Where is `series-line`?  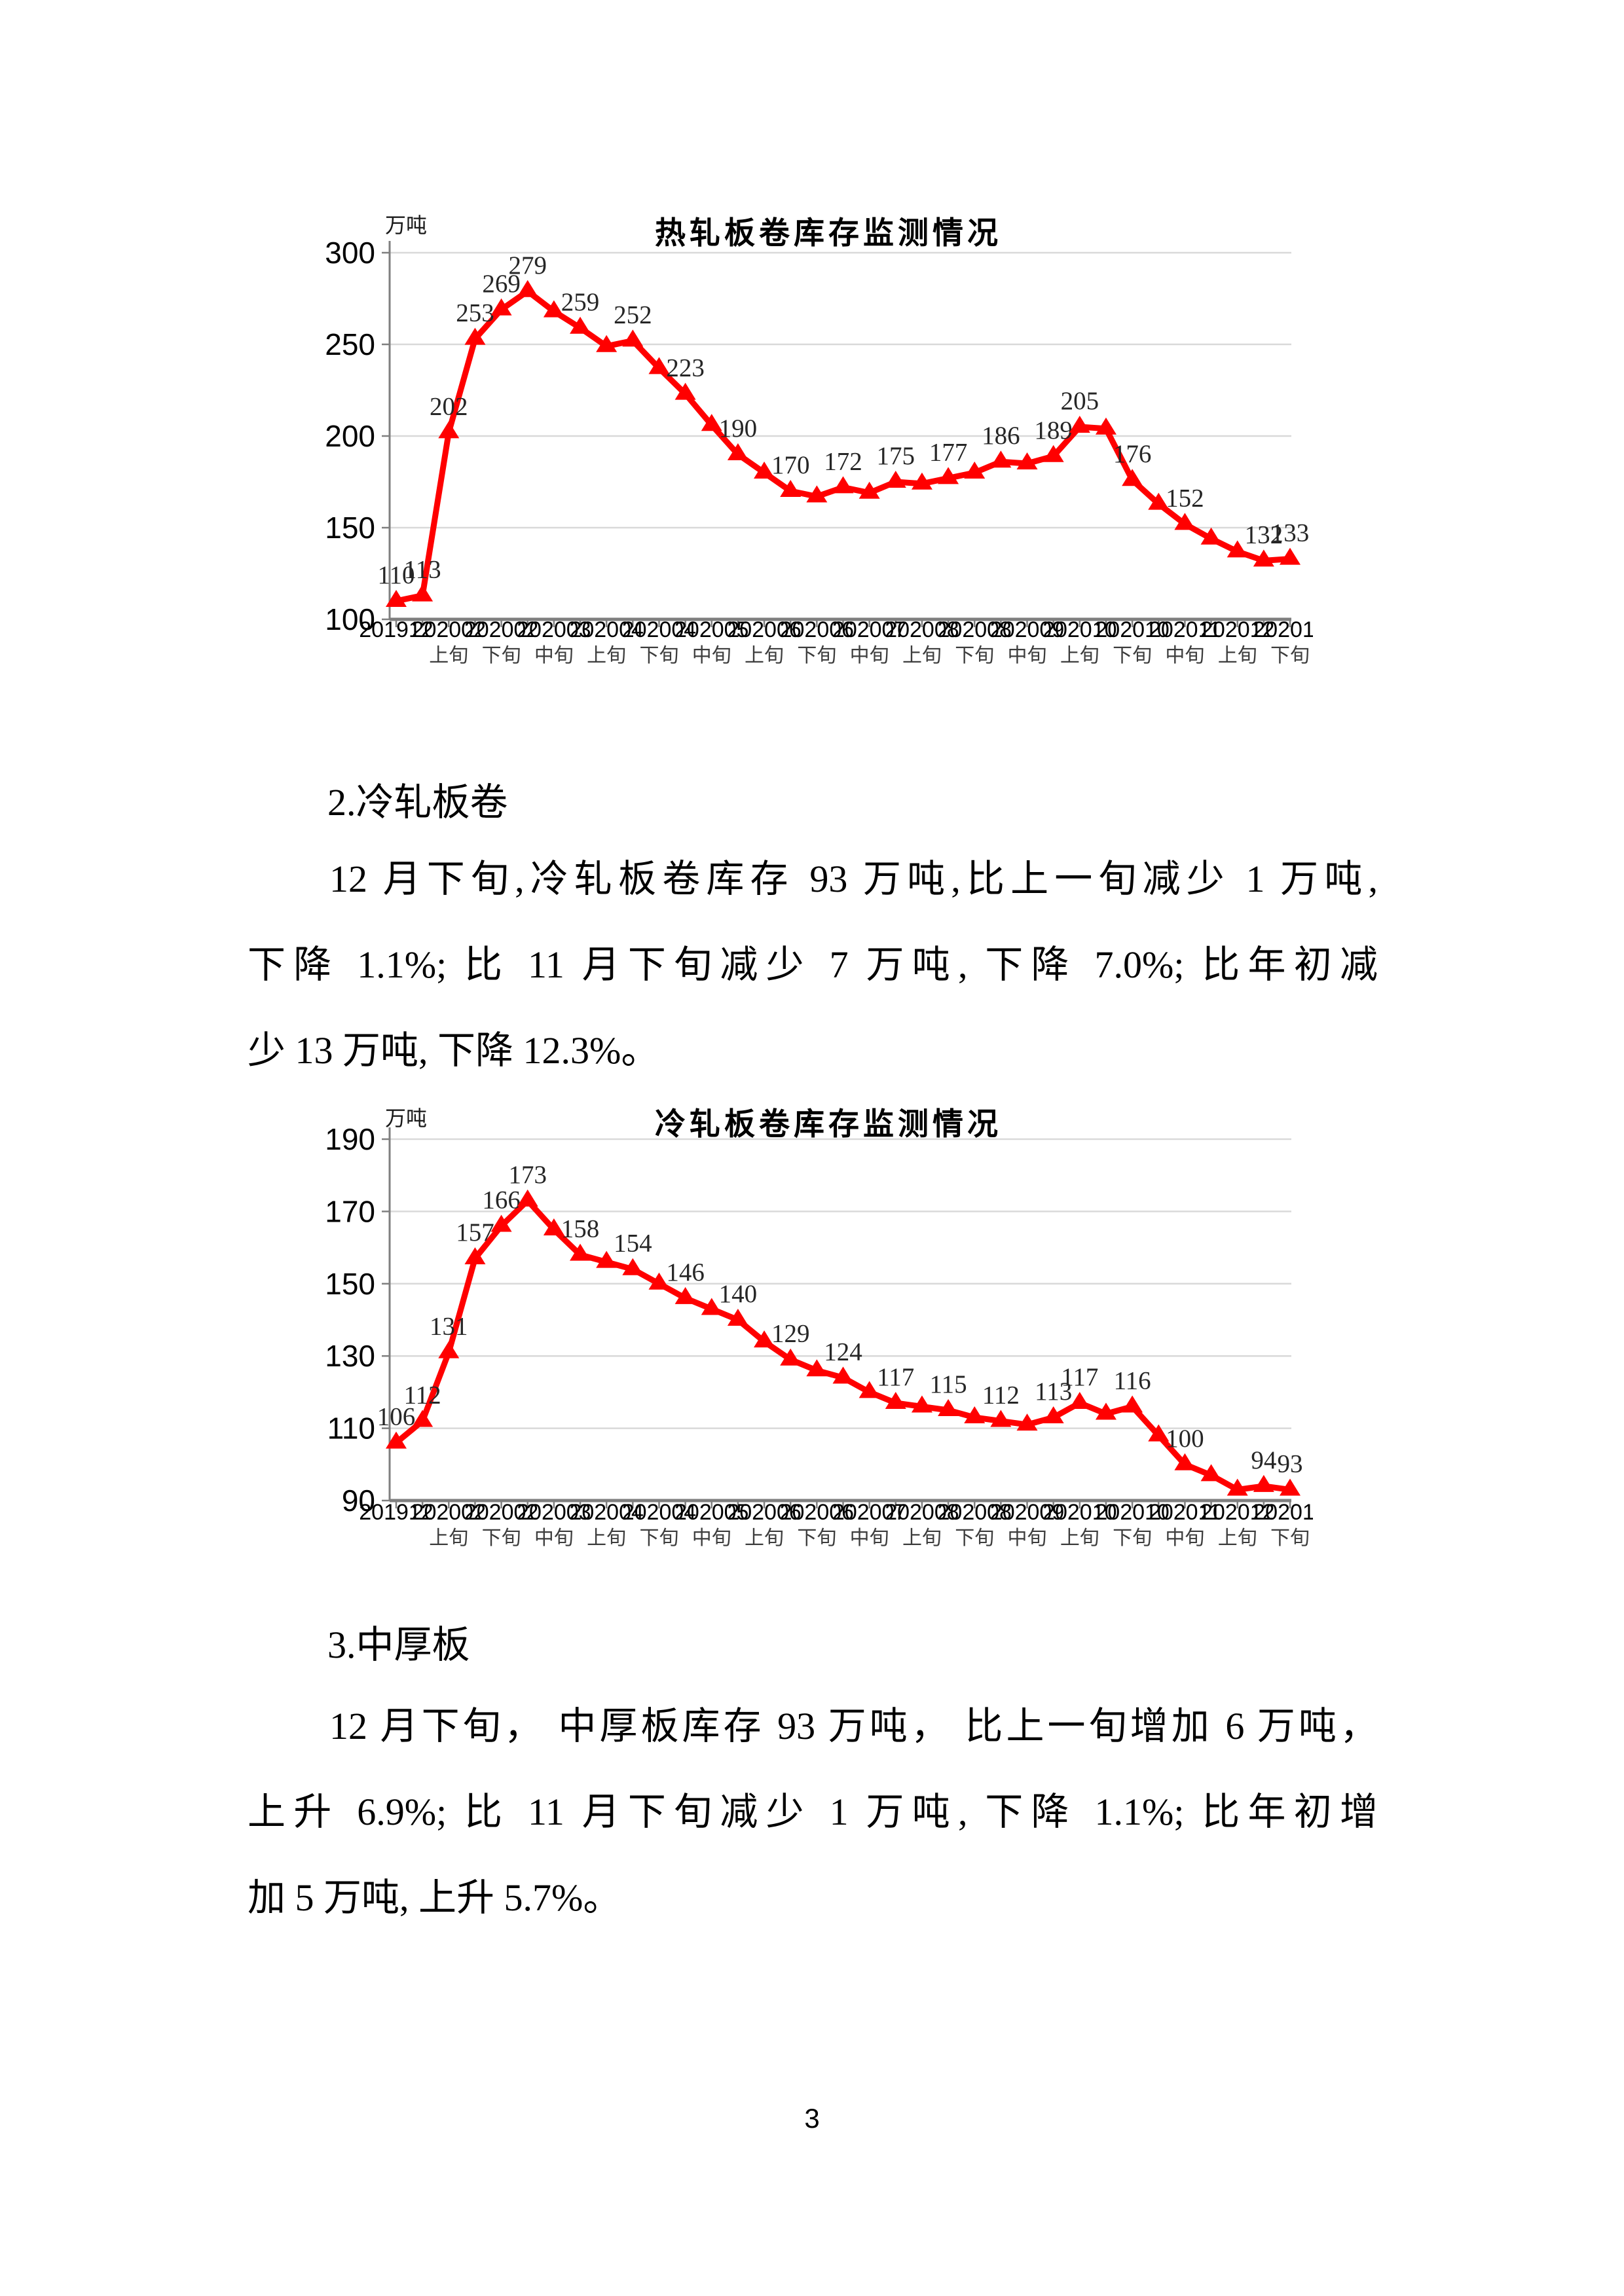
series-line is located at coordinates (843, 446).